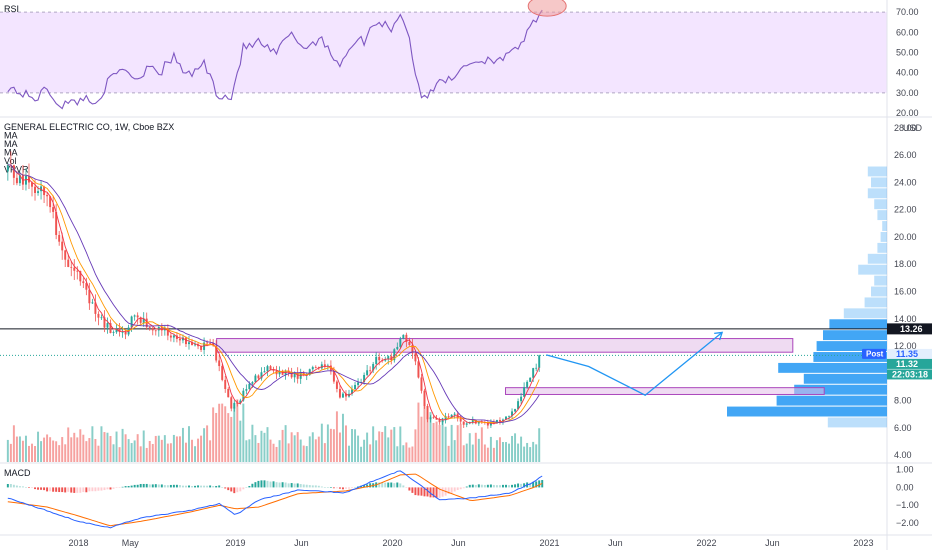 The height and width of the screenshot is (550, 932). Describe the element at coordinates (615, 543) in the screenshot. I see `time-tick-label: Jun` at that location.